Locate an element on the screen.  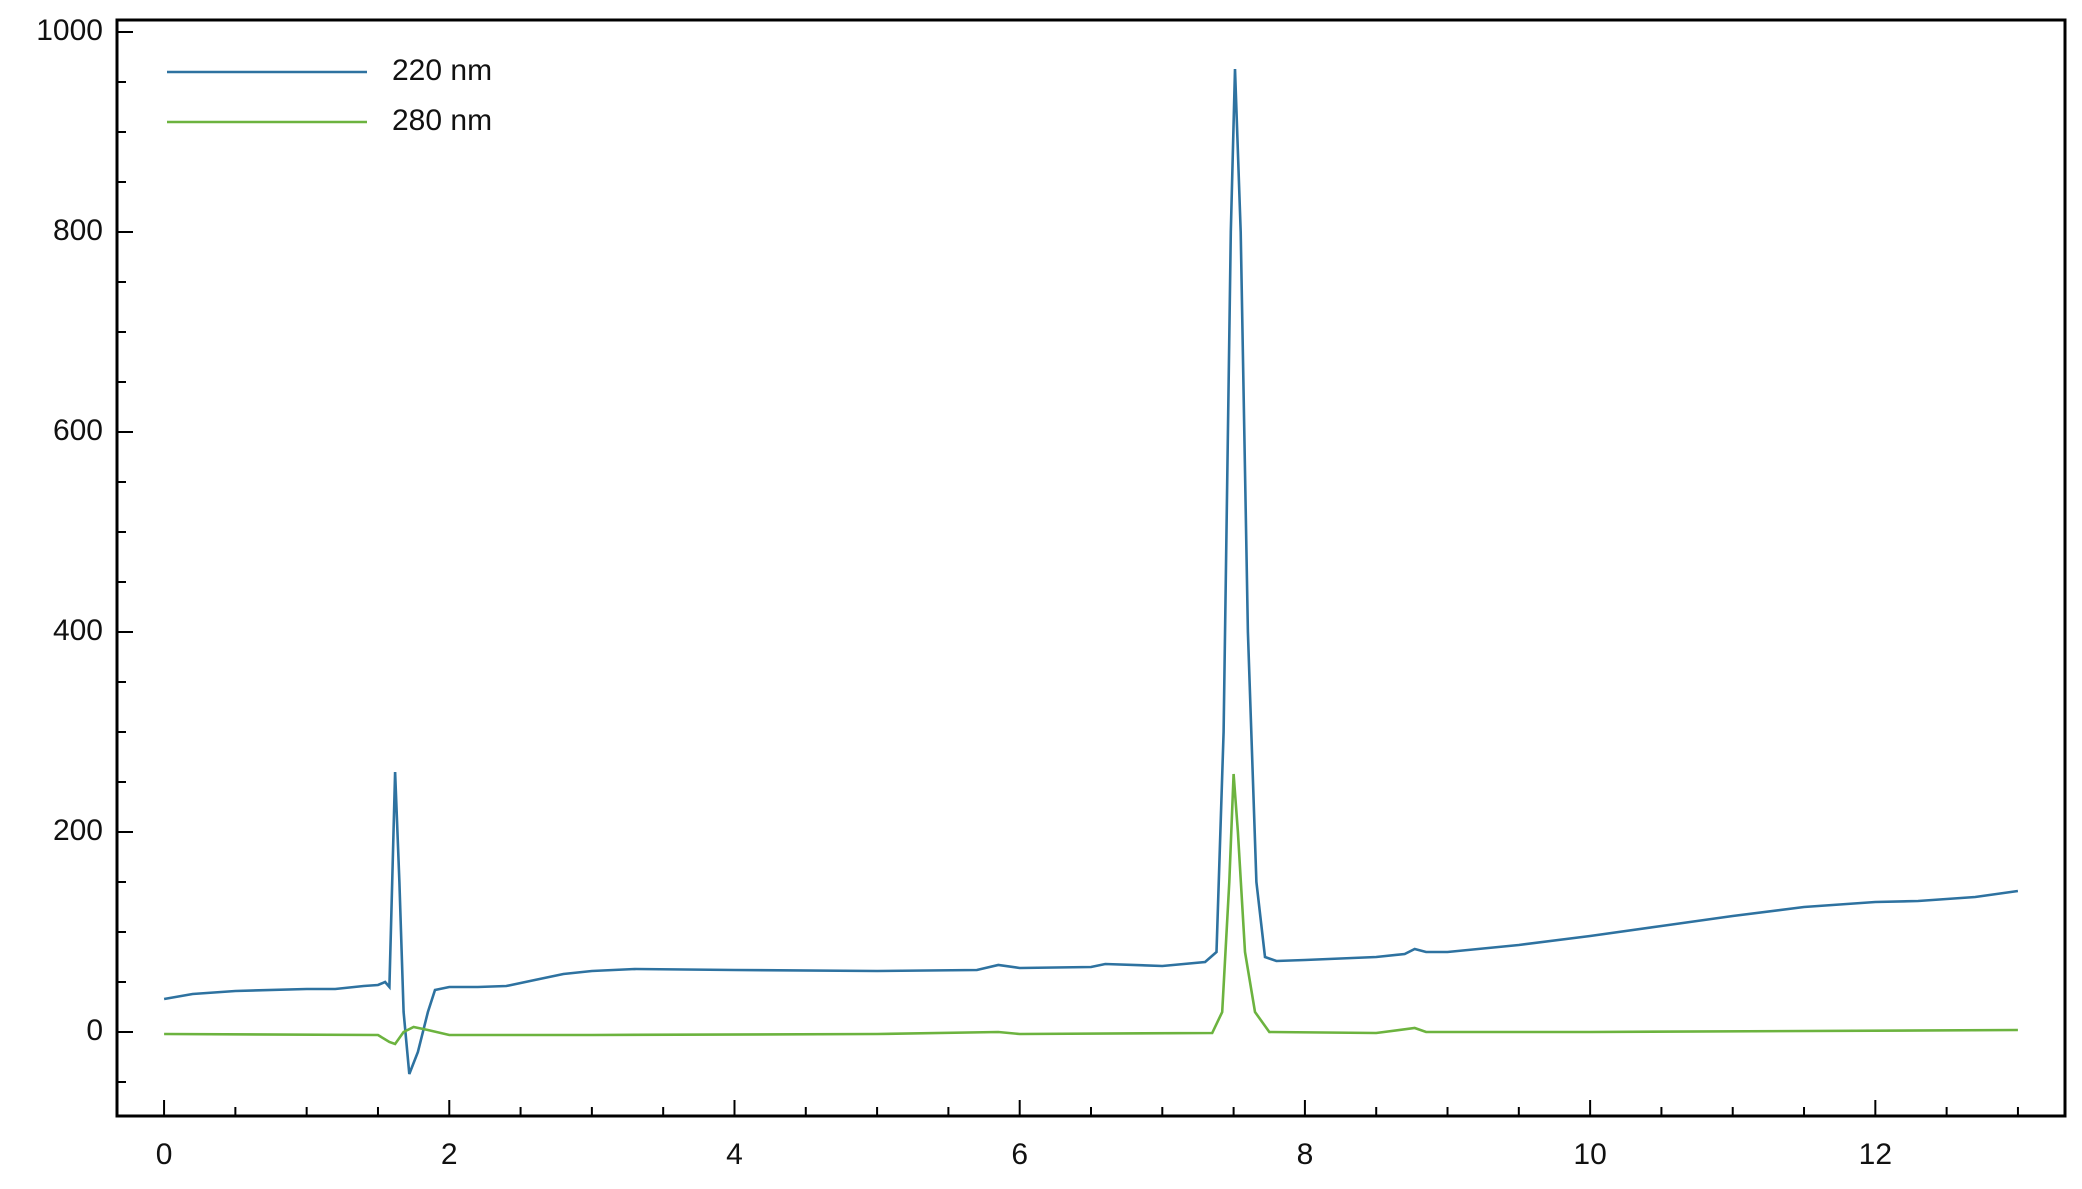
y-tick-label: 200 is located at coordinates (78, 830).